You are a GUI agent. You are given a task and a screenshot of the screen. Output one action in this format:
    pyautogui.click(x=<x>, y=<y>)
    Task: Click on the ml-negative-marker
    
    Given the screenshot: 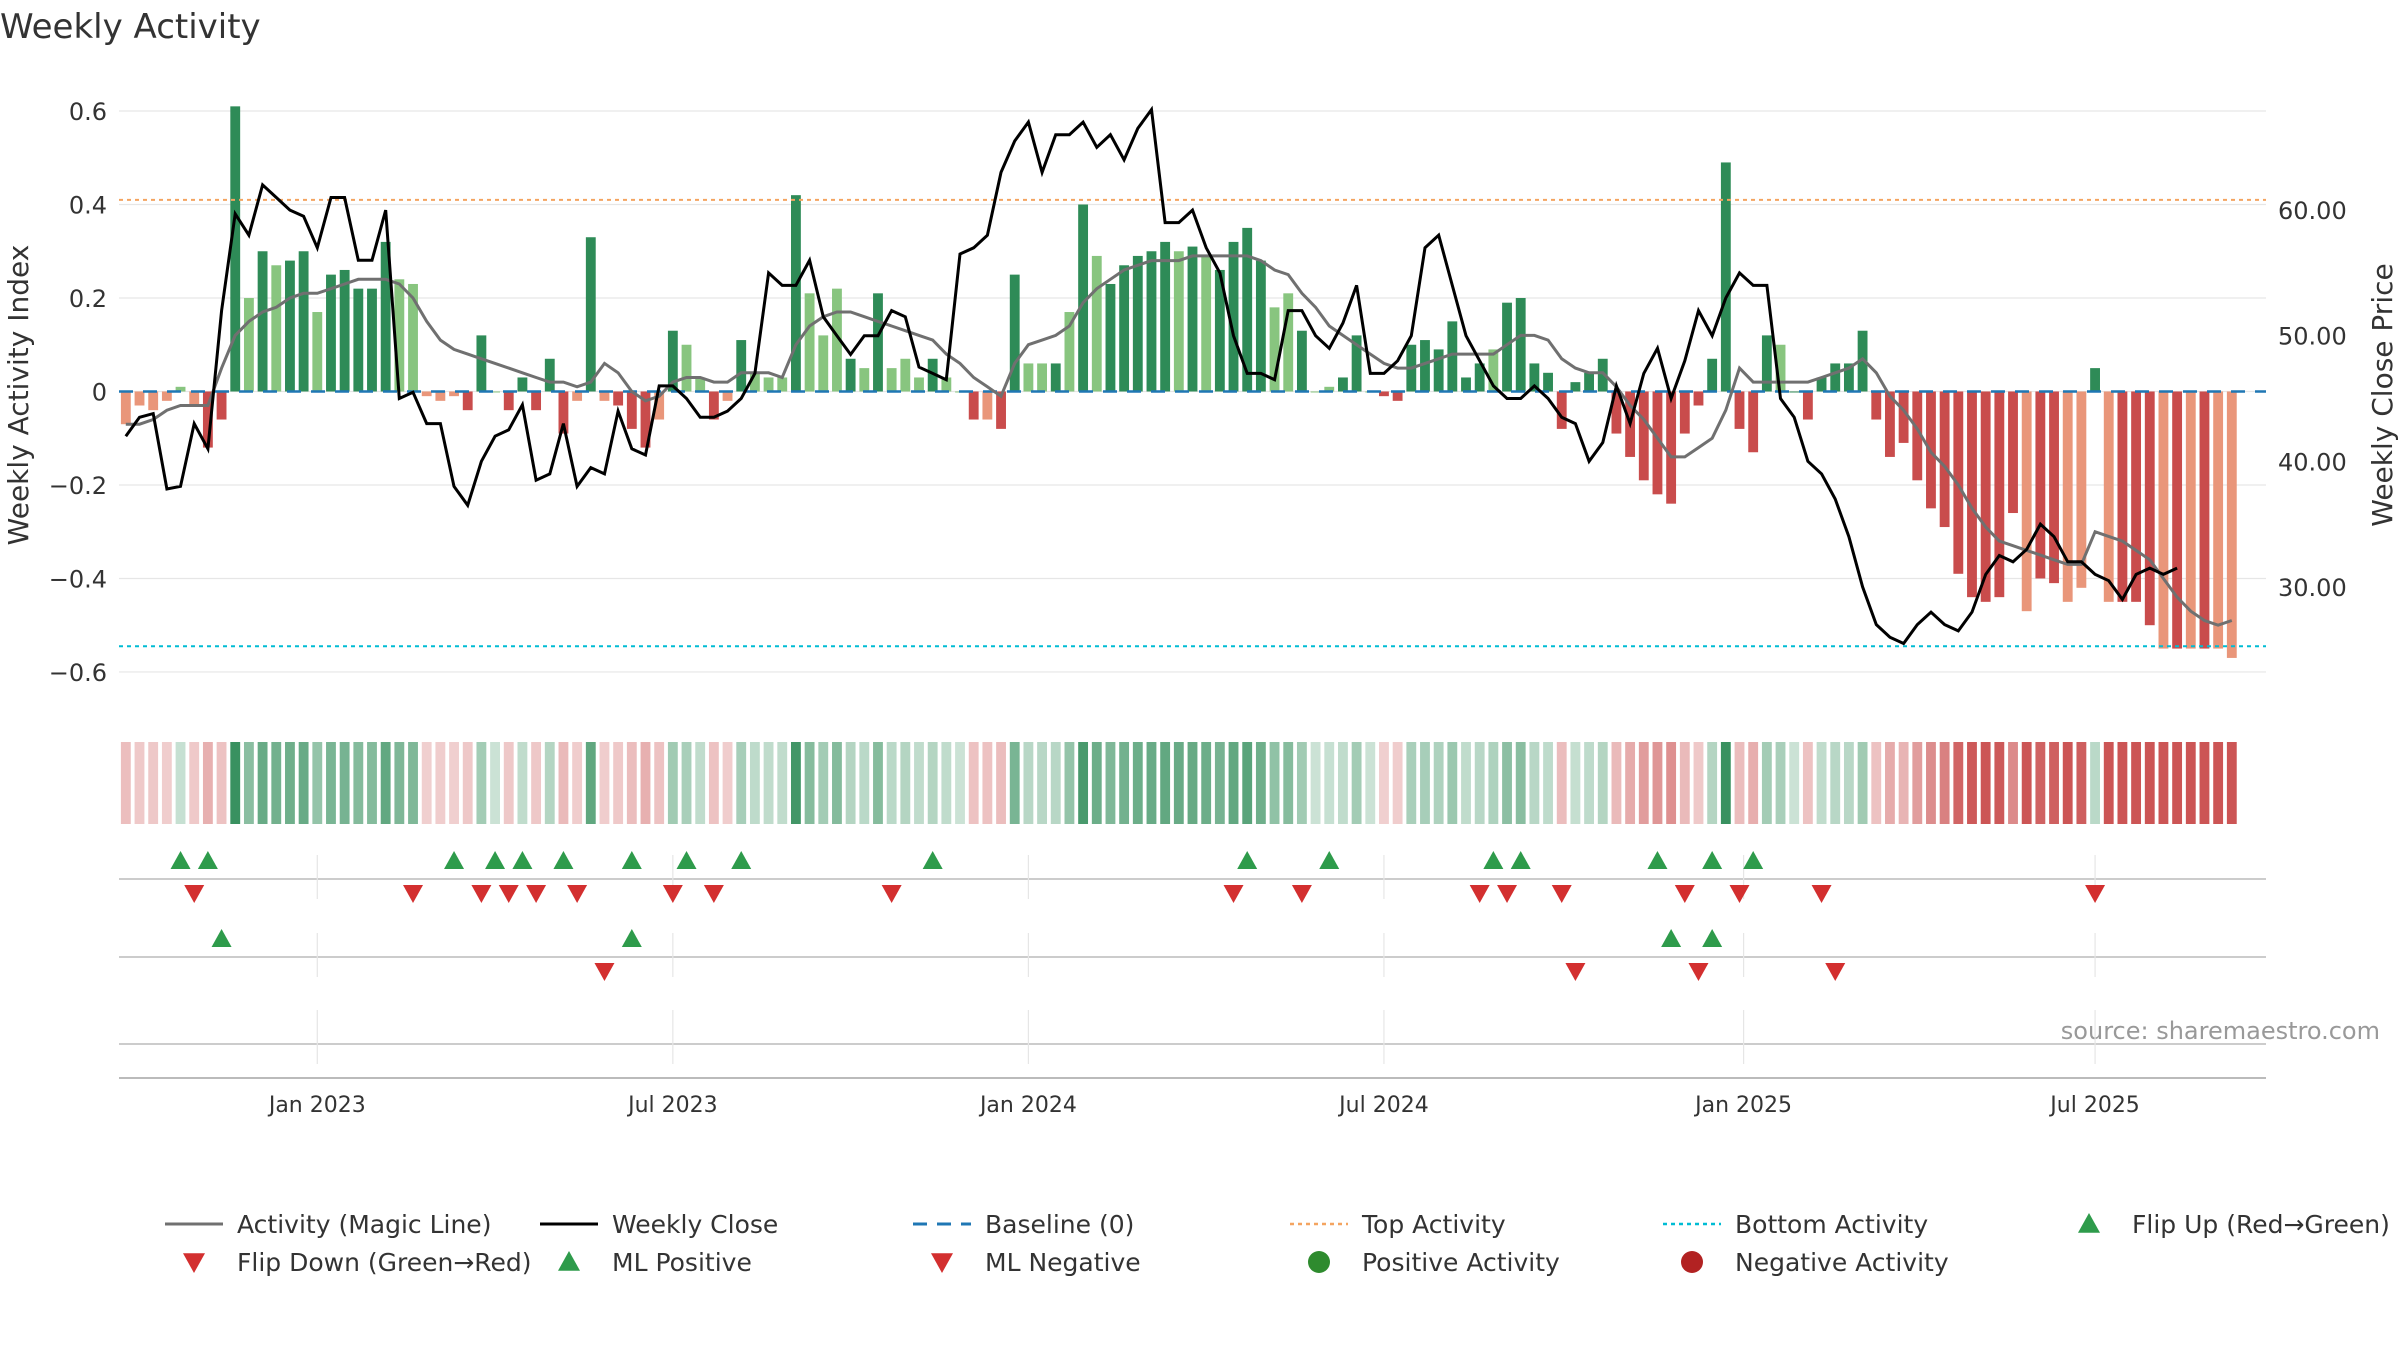 What is the action you would take?
    pyautogui.click(x=604, y=972)
    